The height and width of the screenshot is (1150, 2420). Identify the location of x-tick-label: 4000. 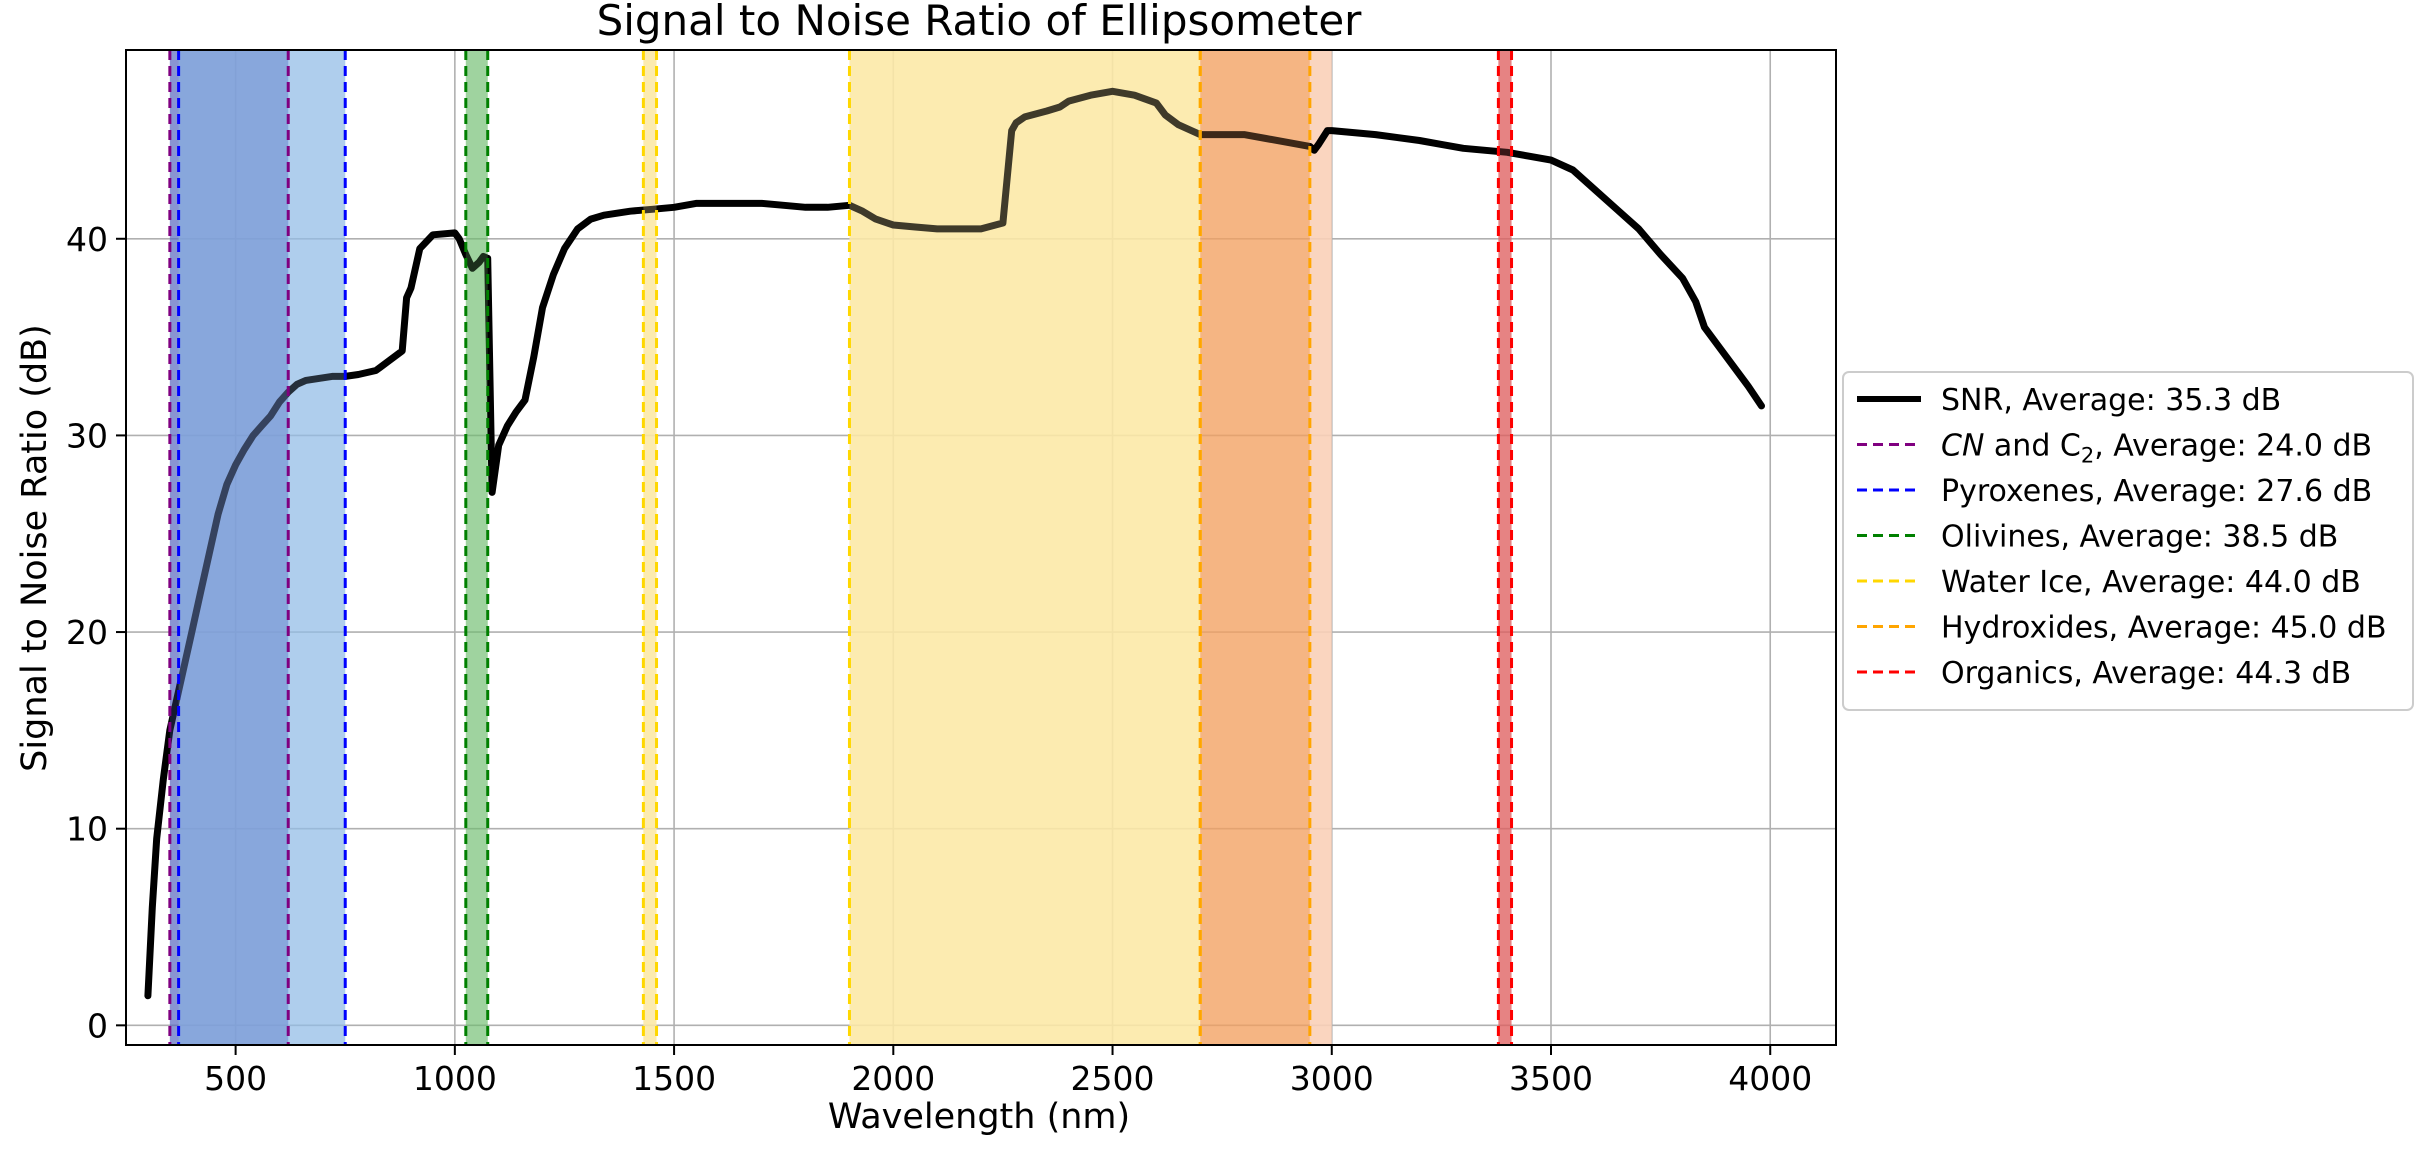
(1770, 1078).